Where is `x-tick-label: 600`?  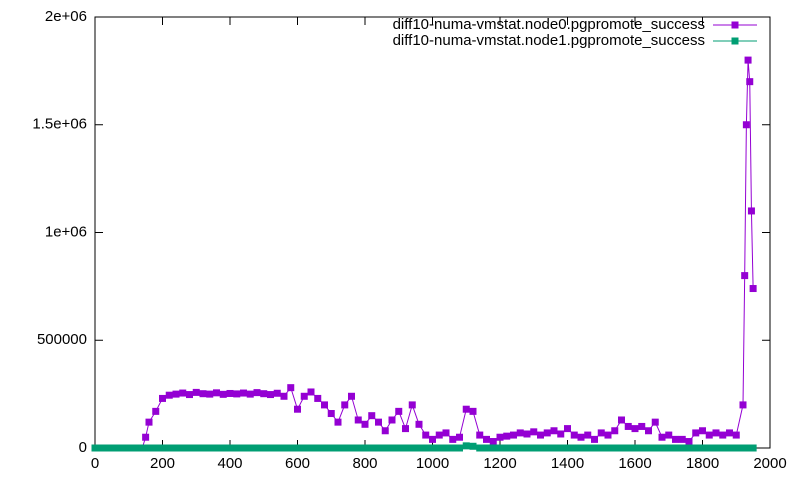 x-tick-label: 600 is located at coordinates (297, 463).